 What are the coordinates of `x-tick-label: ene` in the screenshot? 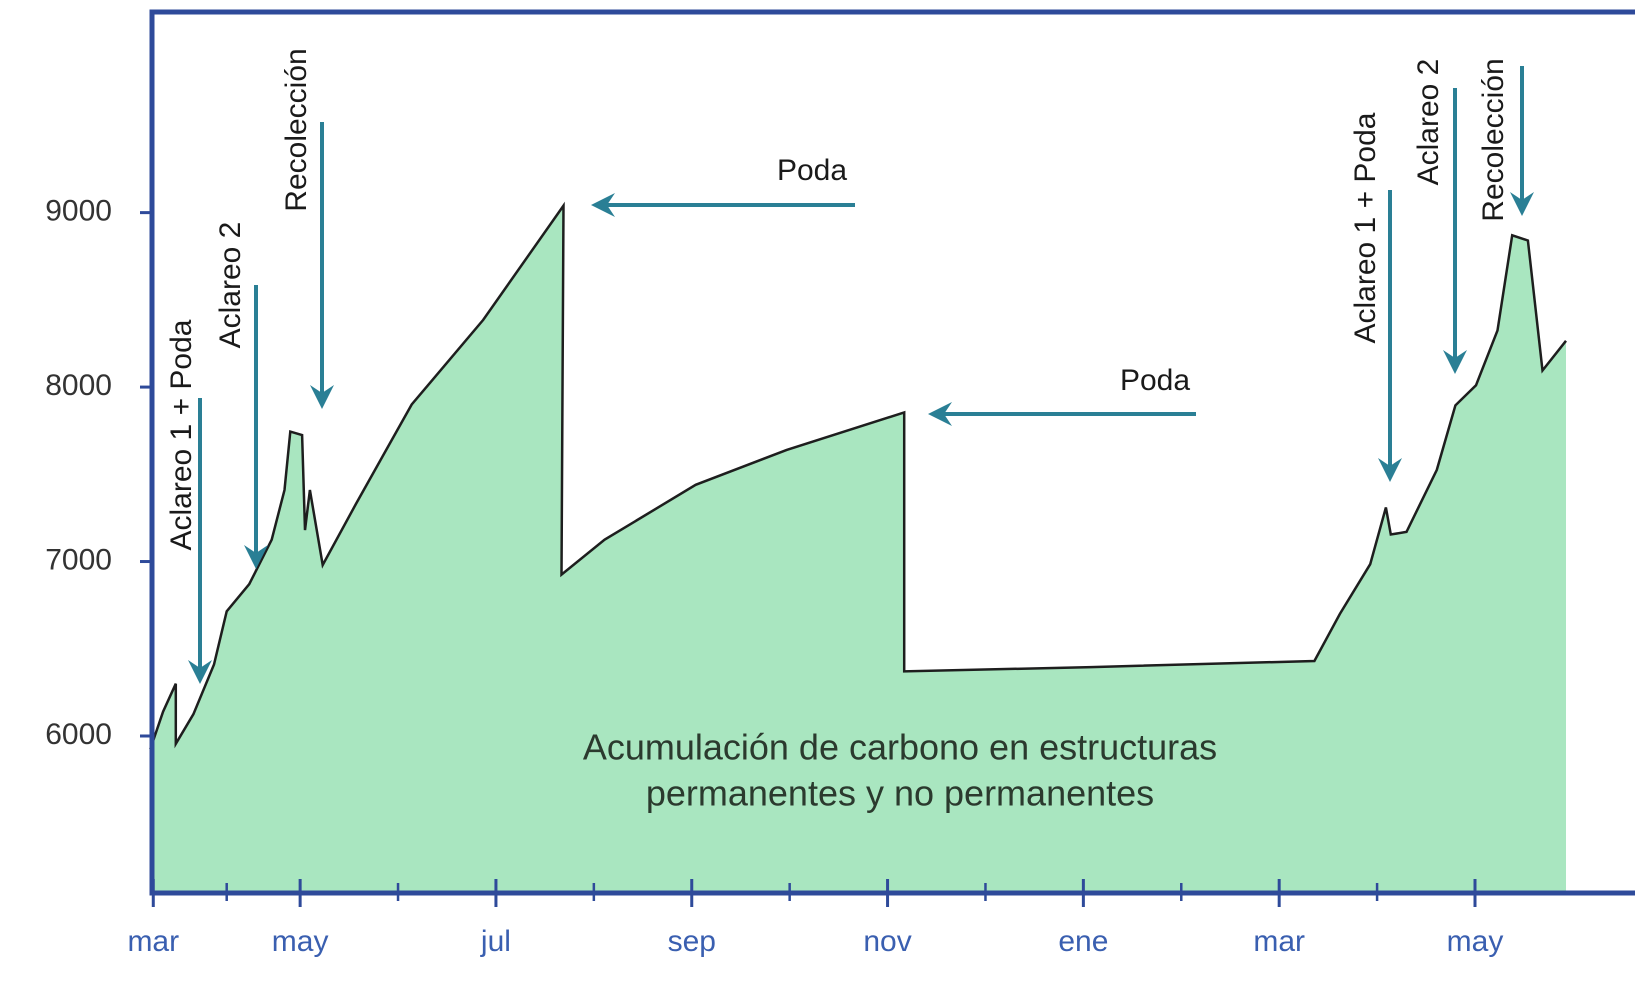 It's located at (1083, 941).